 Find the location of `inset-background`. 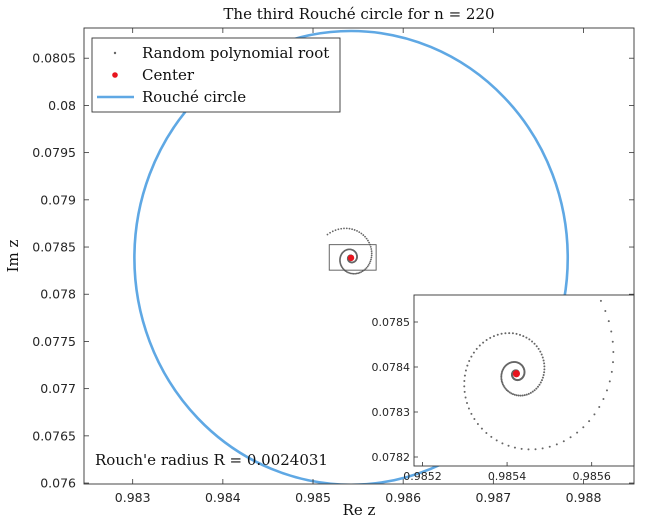

inset-background is located at coordinates (524, 380).